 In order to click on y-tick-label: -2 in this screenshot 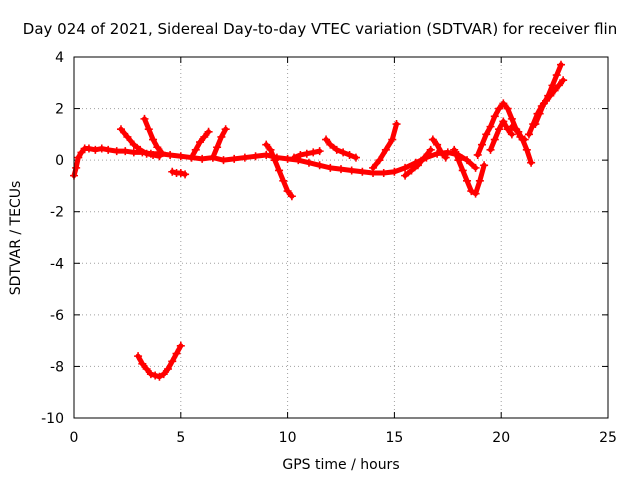, I will do `click(57, 213)`.